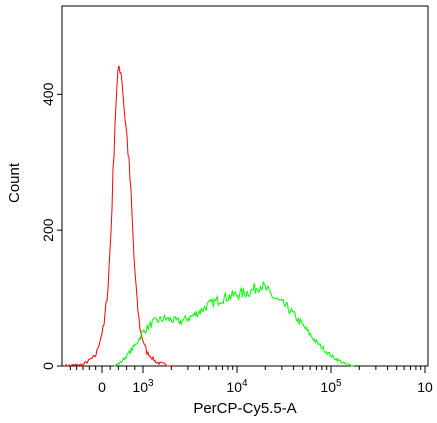  What do you see at coordinates (234, 324) in the screenshot?
I see `series-1-line` at bounding box center [234, 324].